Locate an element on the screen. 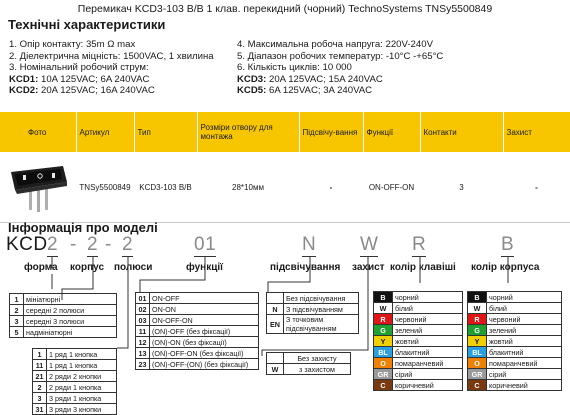  key-color-name: зелений is located at coordinates (427, 330).